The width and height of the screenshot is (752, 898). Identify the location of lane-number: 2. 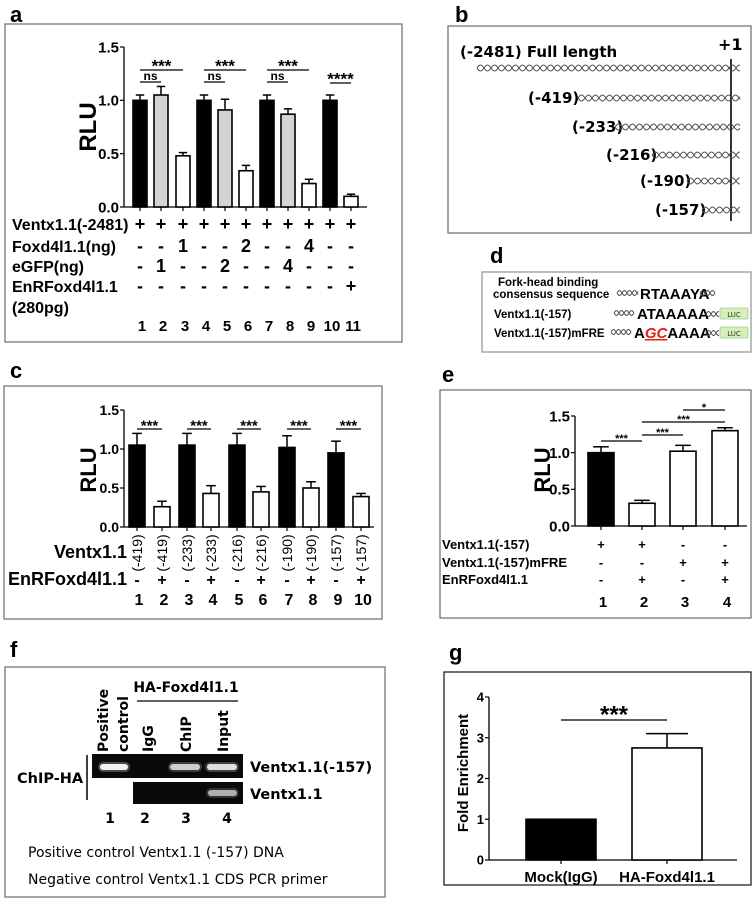
(163, 326).